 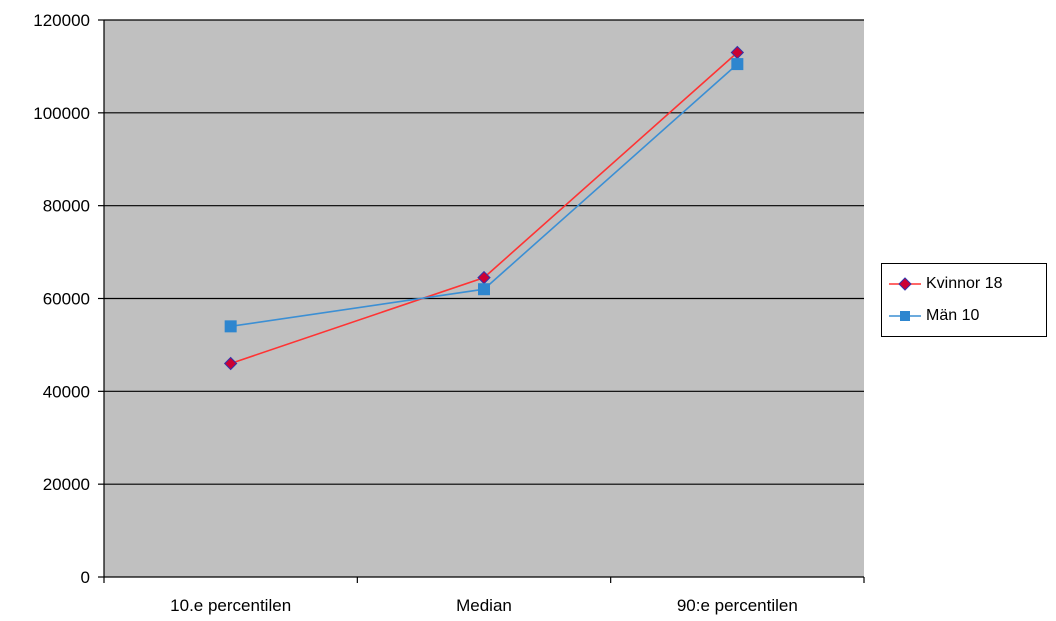 I want to click on legend-item-kvinnor: Kvinnor 18, so click(x=945, y=284).